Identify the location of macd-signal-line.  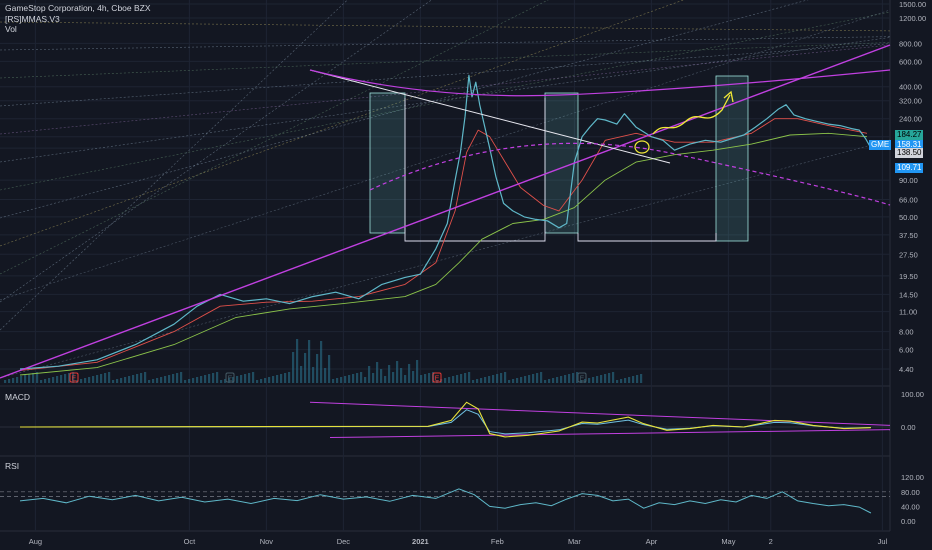
(445, 422).